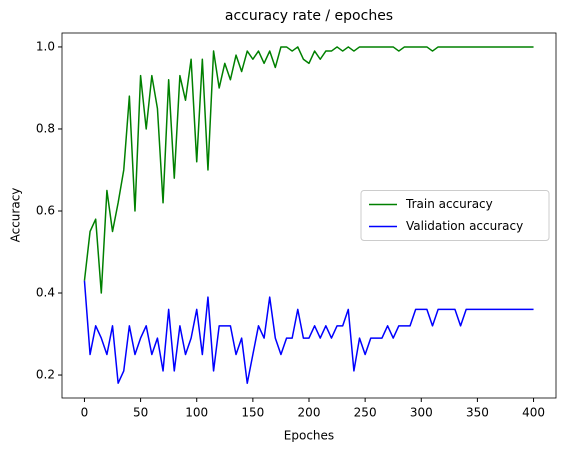 This screenshot has width=567, height=453. What do you see at coordinates (449, 204) in the screenshot?
I see `legend-label: Train accuracy` at bounding box center [449, 204].